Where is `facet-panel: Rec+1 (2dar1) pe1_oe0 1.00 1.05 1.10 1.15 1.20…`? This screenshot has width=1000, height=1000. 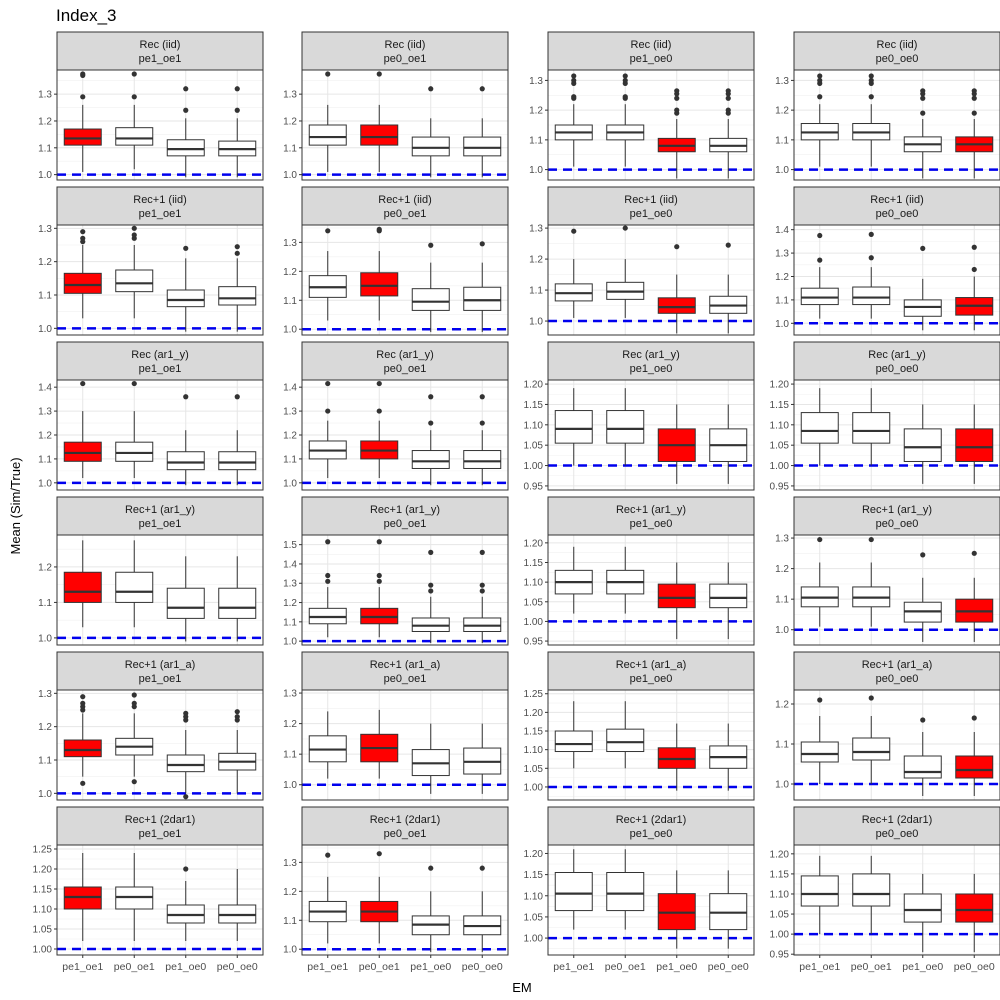
facet-panel: Rec+1 (2dar1) pe1_oe0 1.00 1.05 1.10 1.15 1.20… is located at coordinates (639, 889).